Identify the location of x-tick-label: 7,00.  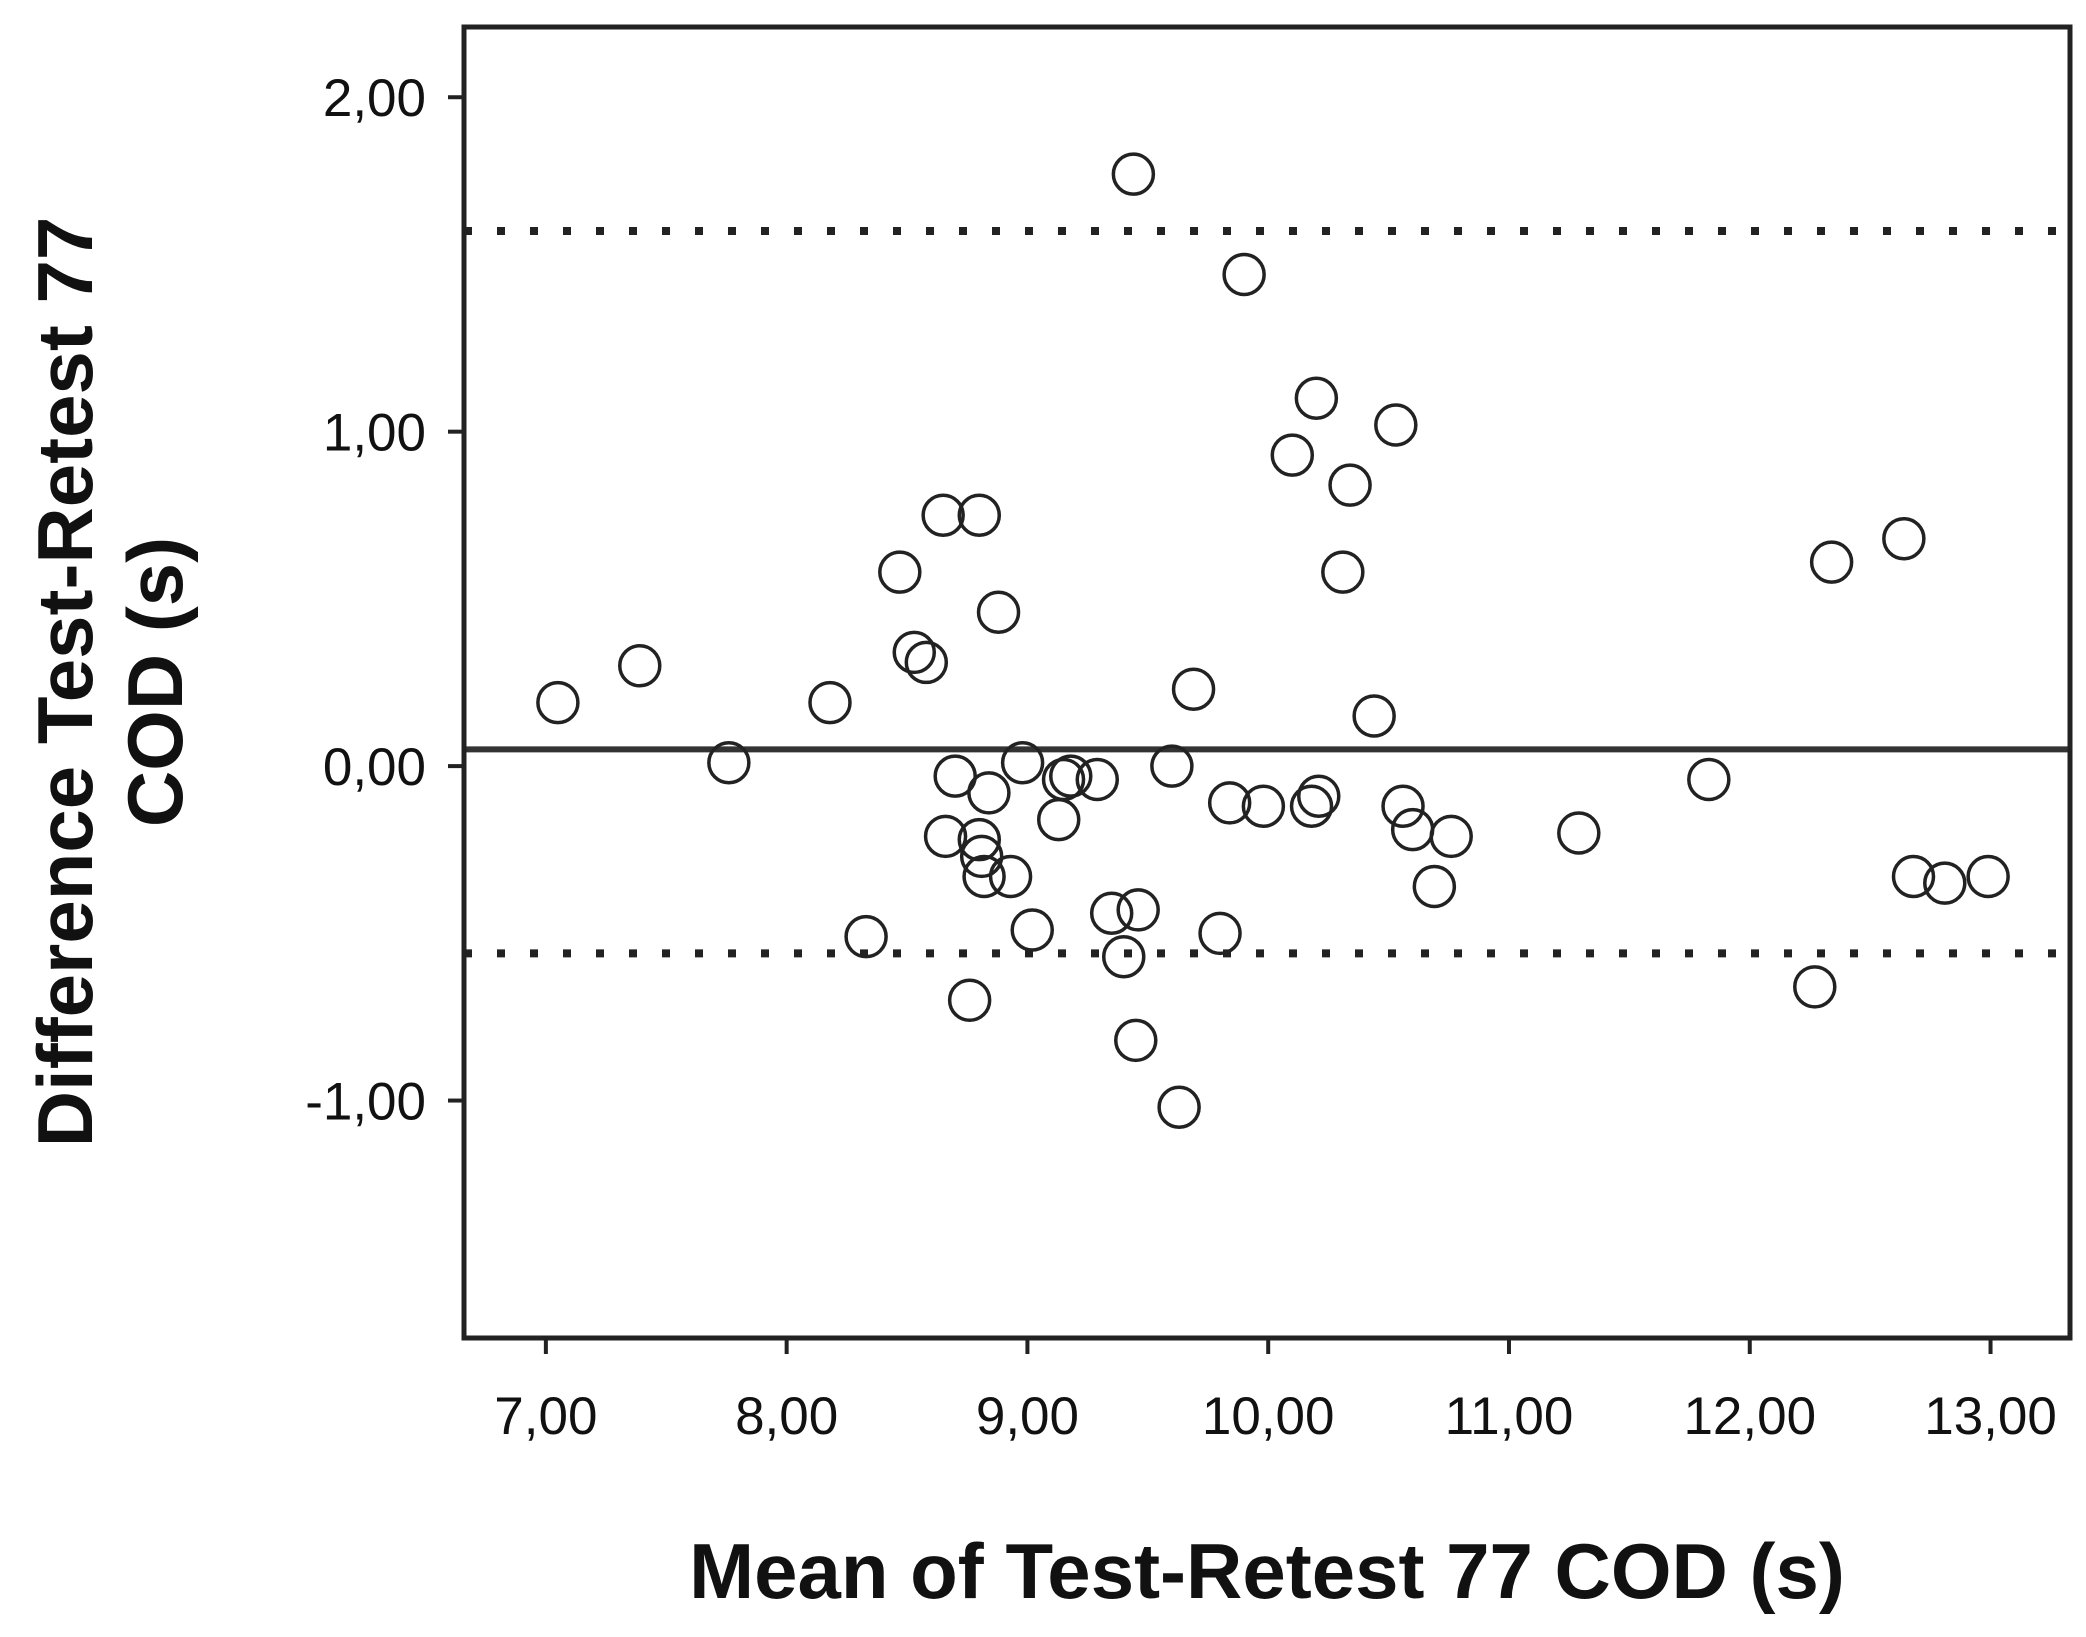
(545, 1416).